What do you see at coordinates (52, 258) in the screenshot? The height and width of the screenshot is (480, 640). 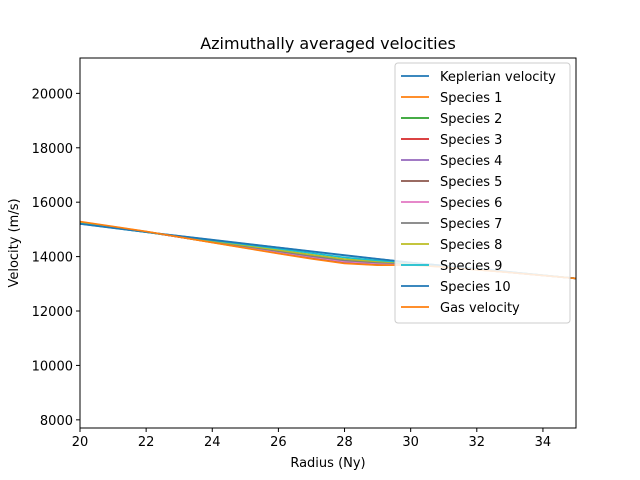 I see `y-tick-label: 14000` at bounding box center [52, 258].